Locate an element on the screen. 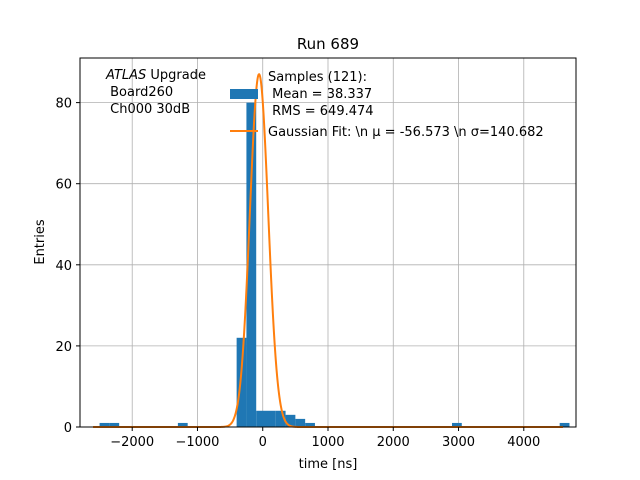 The image size is (640, 480). y-tick-label: 60 is located at coordinates (63, 185).